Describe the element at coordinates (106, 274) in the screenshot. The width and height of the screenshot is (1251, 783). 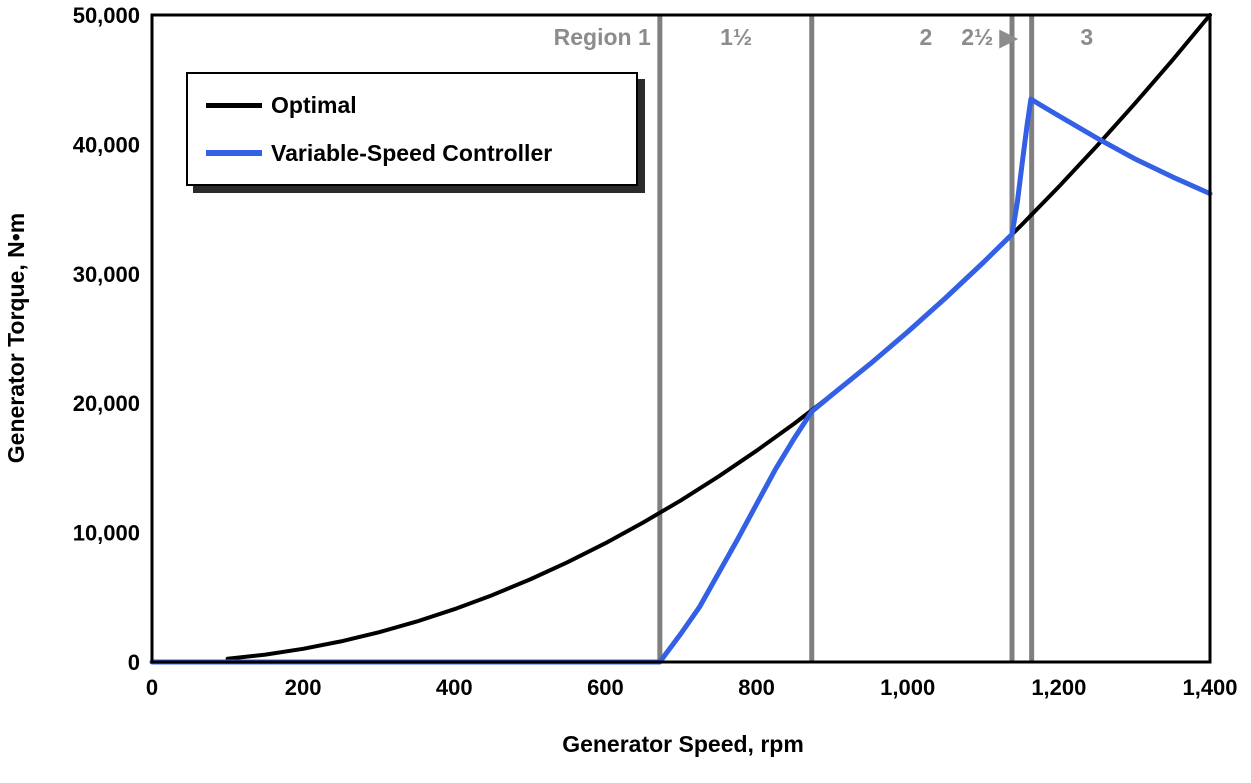
I see `y-tick-label: 30,000` at that location.